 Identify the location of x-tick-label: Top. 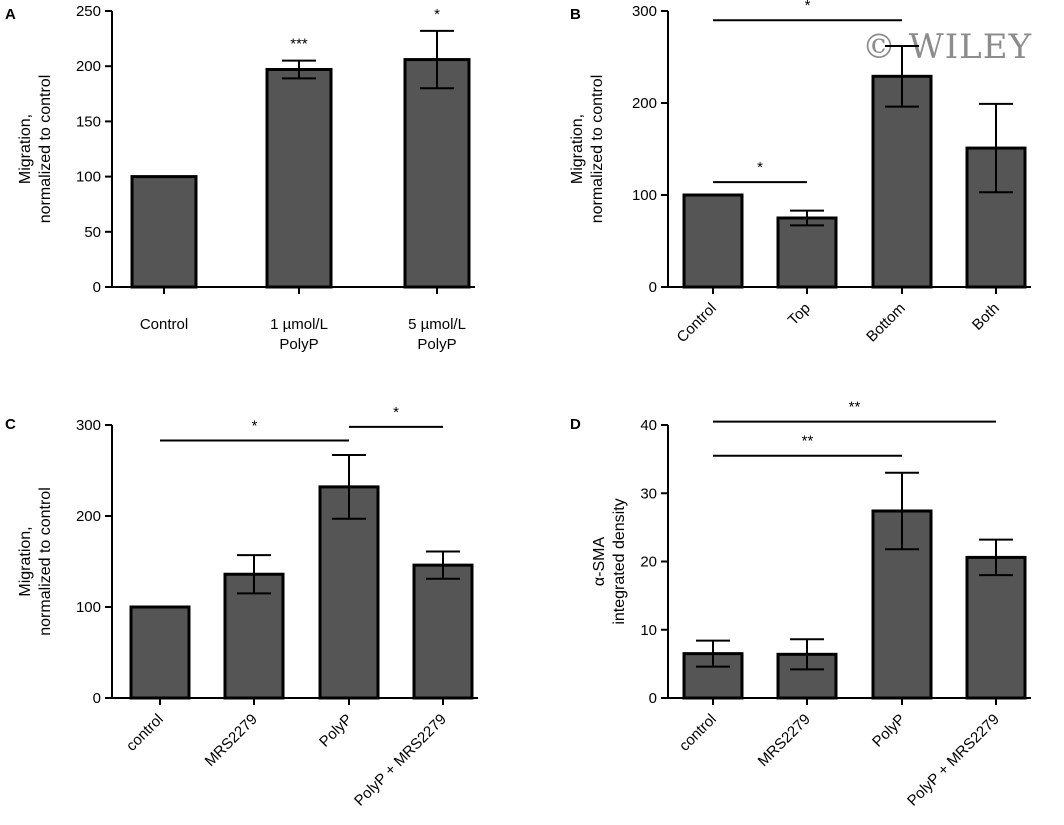
(799, 314).